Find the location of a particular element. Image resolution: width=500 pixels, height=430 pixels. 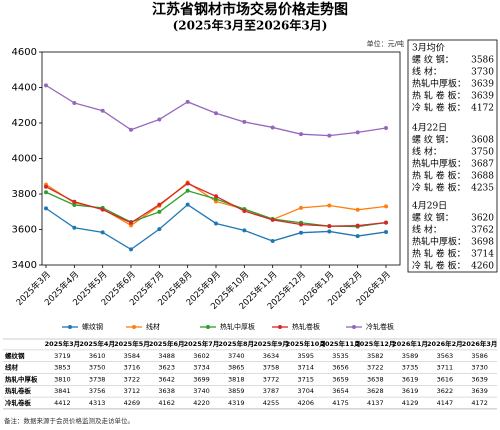

table-cell: 3722 is located at coordinates (375, 368).